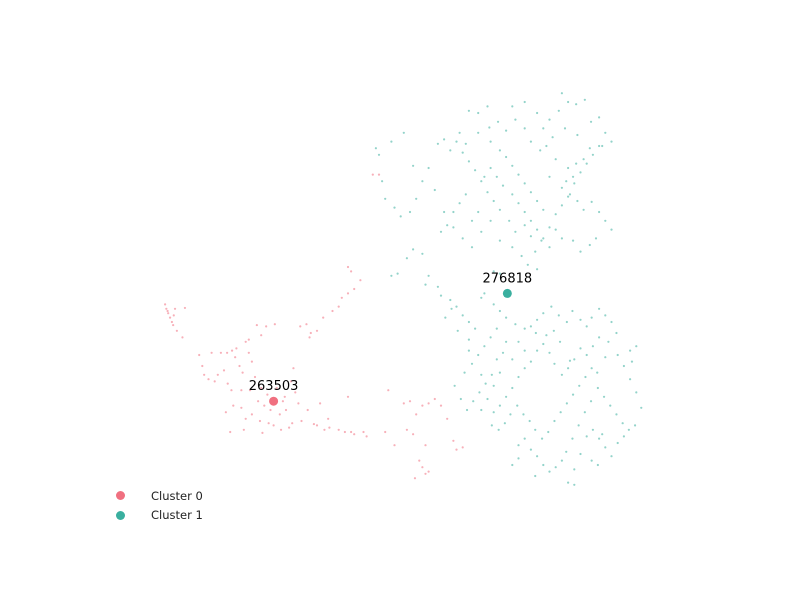 The image size is (800, 600). I want to click on legend-label-cluster-0: Cluster 0, so click(177, 495).